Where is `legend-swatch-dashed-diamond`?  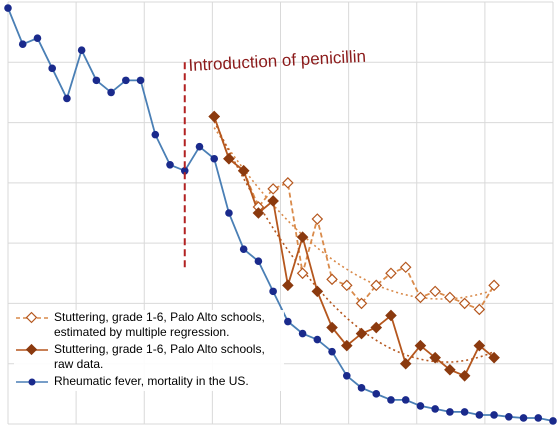
legend-swatch-dashed-diamond is located at coordinates (32, 317).